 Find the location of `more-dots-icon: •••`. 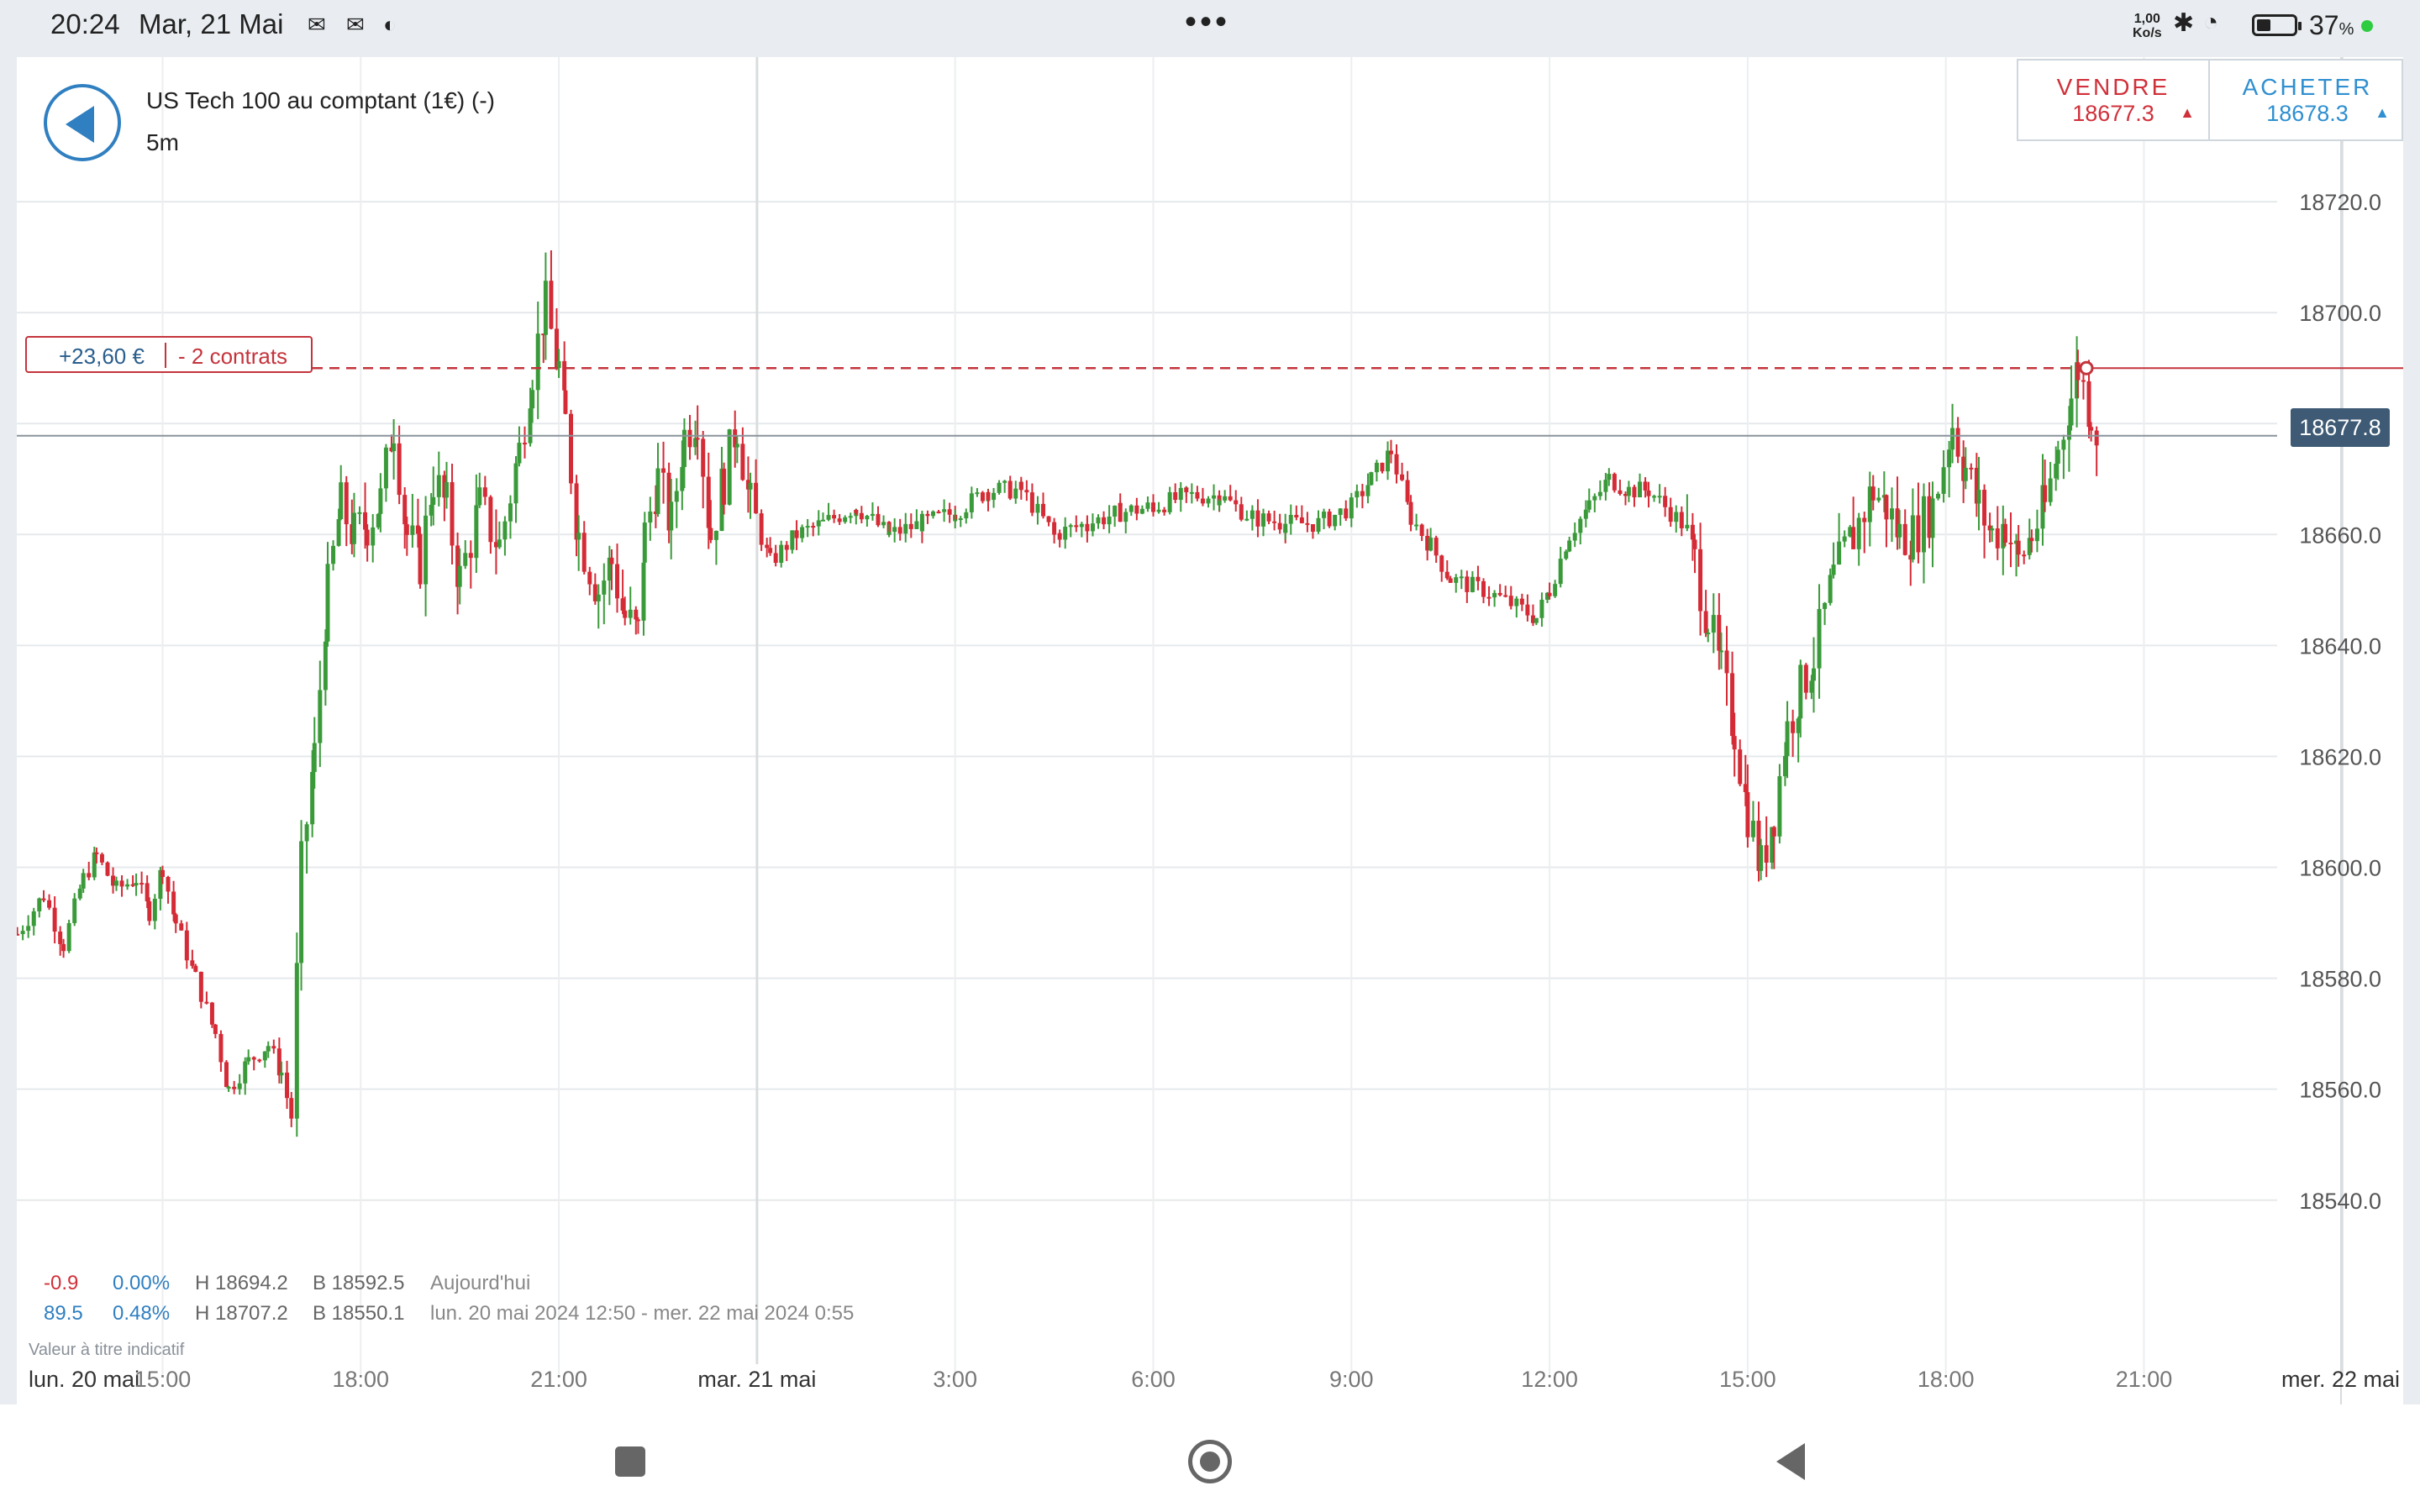

more-dots-icon: ••• is located at coordinates (1208, 21).